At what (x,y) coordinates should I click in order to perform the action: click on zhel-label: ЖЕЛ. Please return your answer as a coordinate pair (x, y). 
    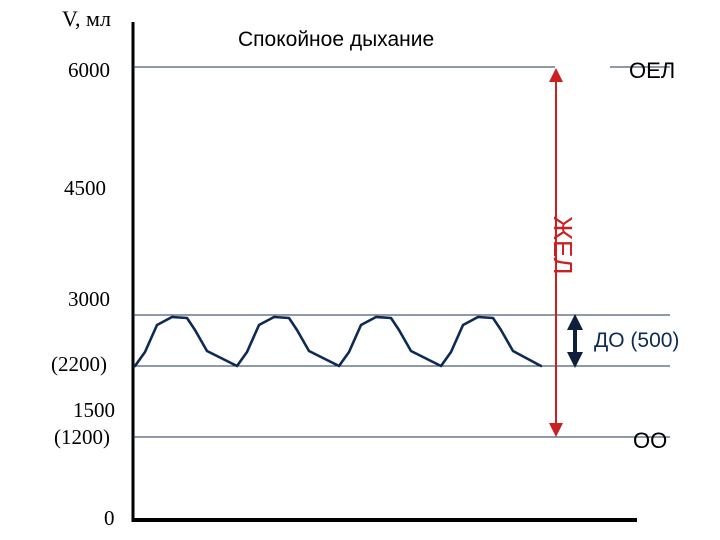
    Looking at the image, I should click on (563, 245).